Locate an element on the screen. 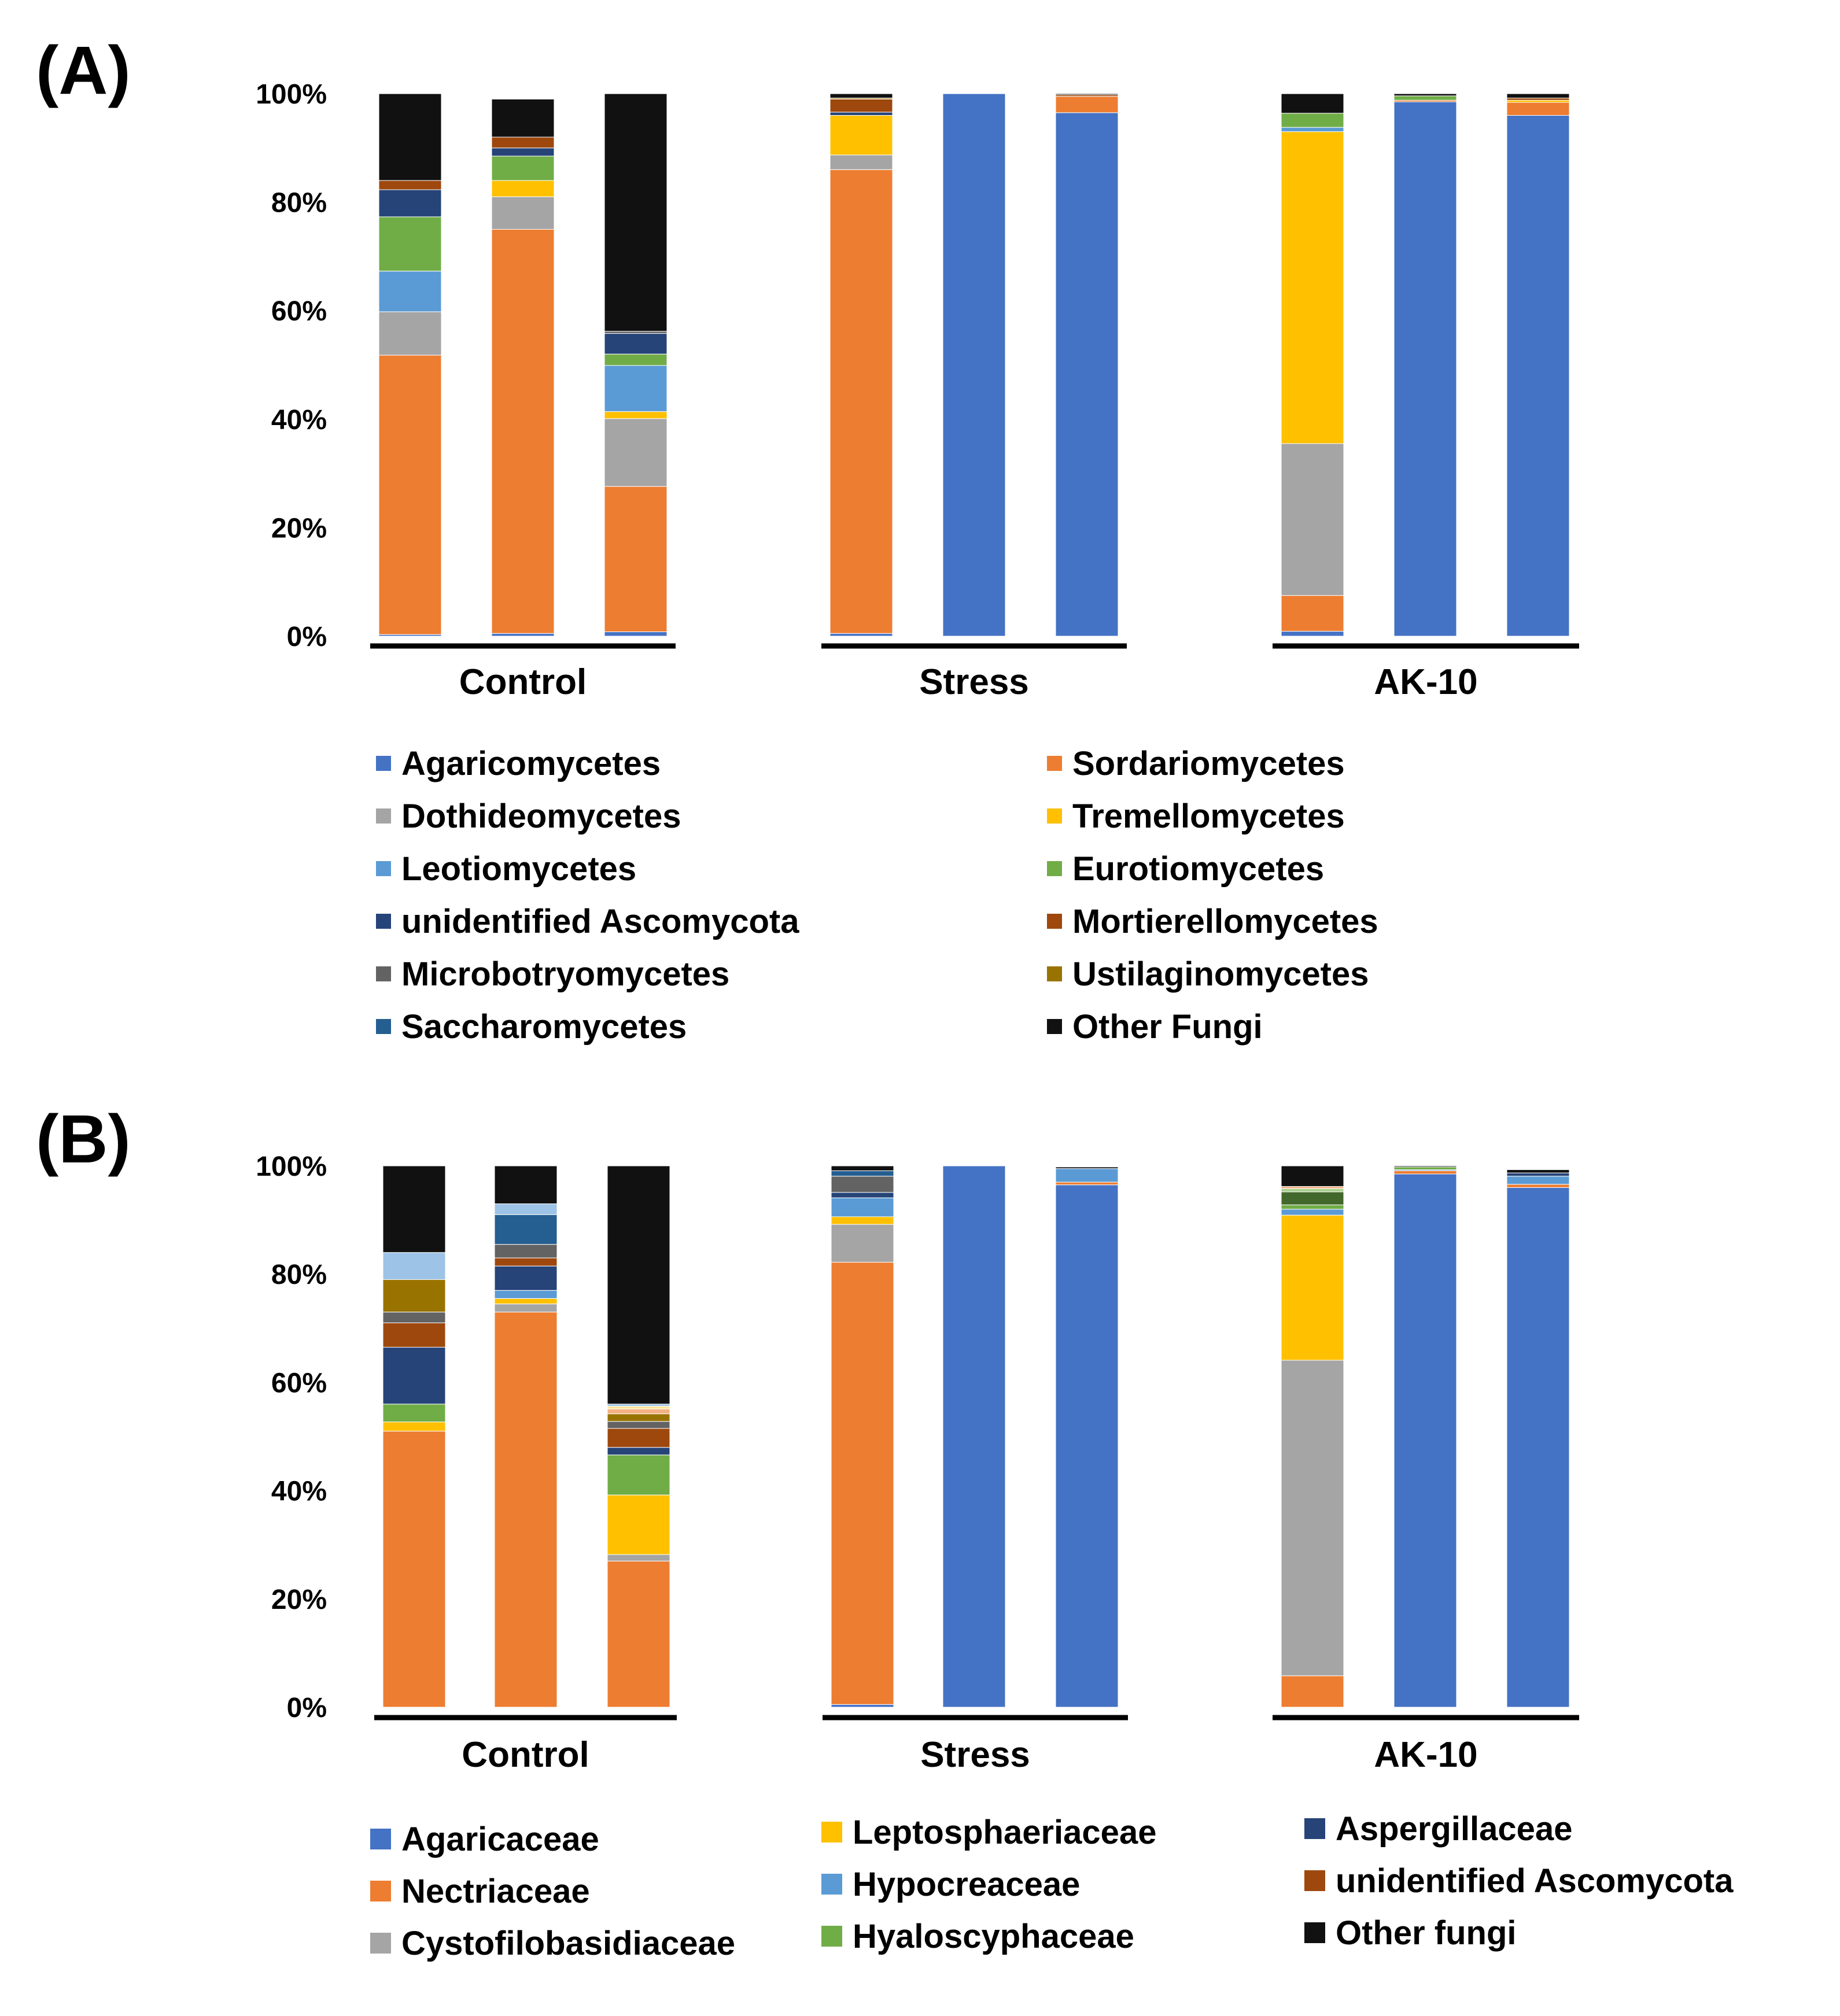  legend-label-b: Aspergillaceae is located at coordinates (1454, 1829).